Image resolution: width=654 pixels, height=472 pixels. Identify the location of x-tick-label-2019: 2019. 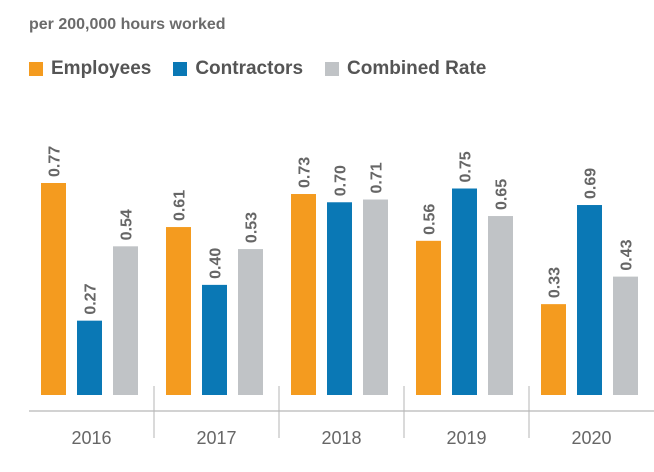
(466, 438).